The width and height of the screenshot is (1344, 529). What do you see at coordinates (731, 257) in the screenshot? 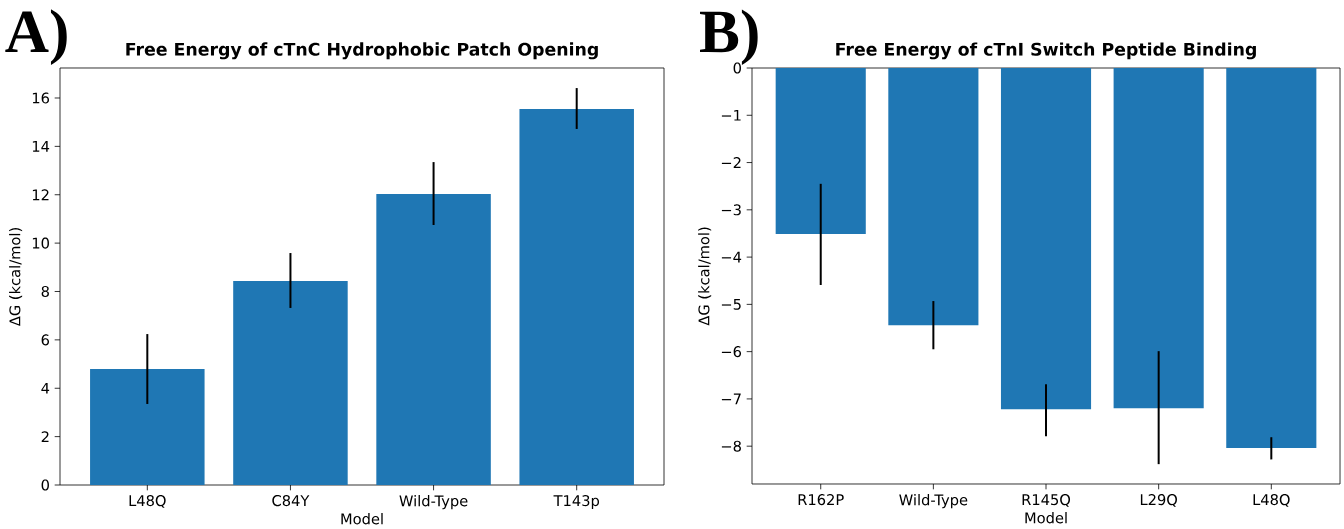
I see `y-tick-label: −4` at bounding box center [731, 257].